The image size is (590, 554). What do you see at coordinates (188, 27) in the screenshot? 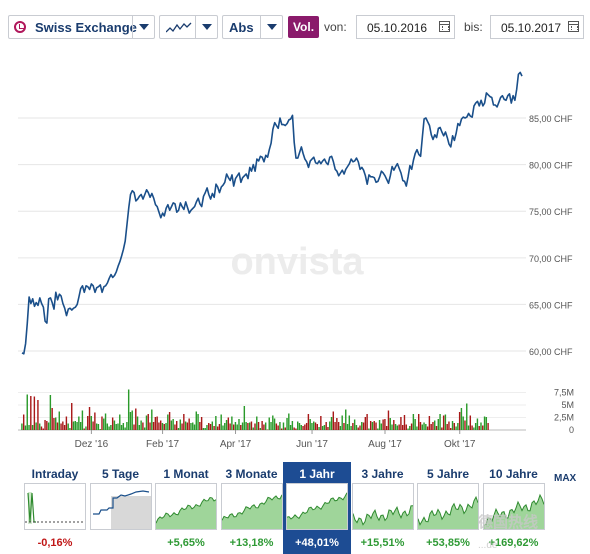
I see `chart-type-select` at bounding box center [188, 27].